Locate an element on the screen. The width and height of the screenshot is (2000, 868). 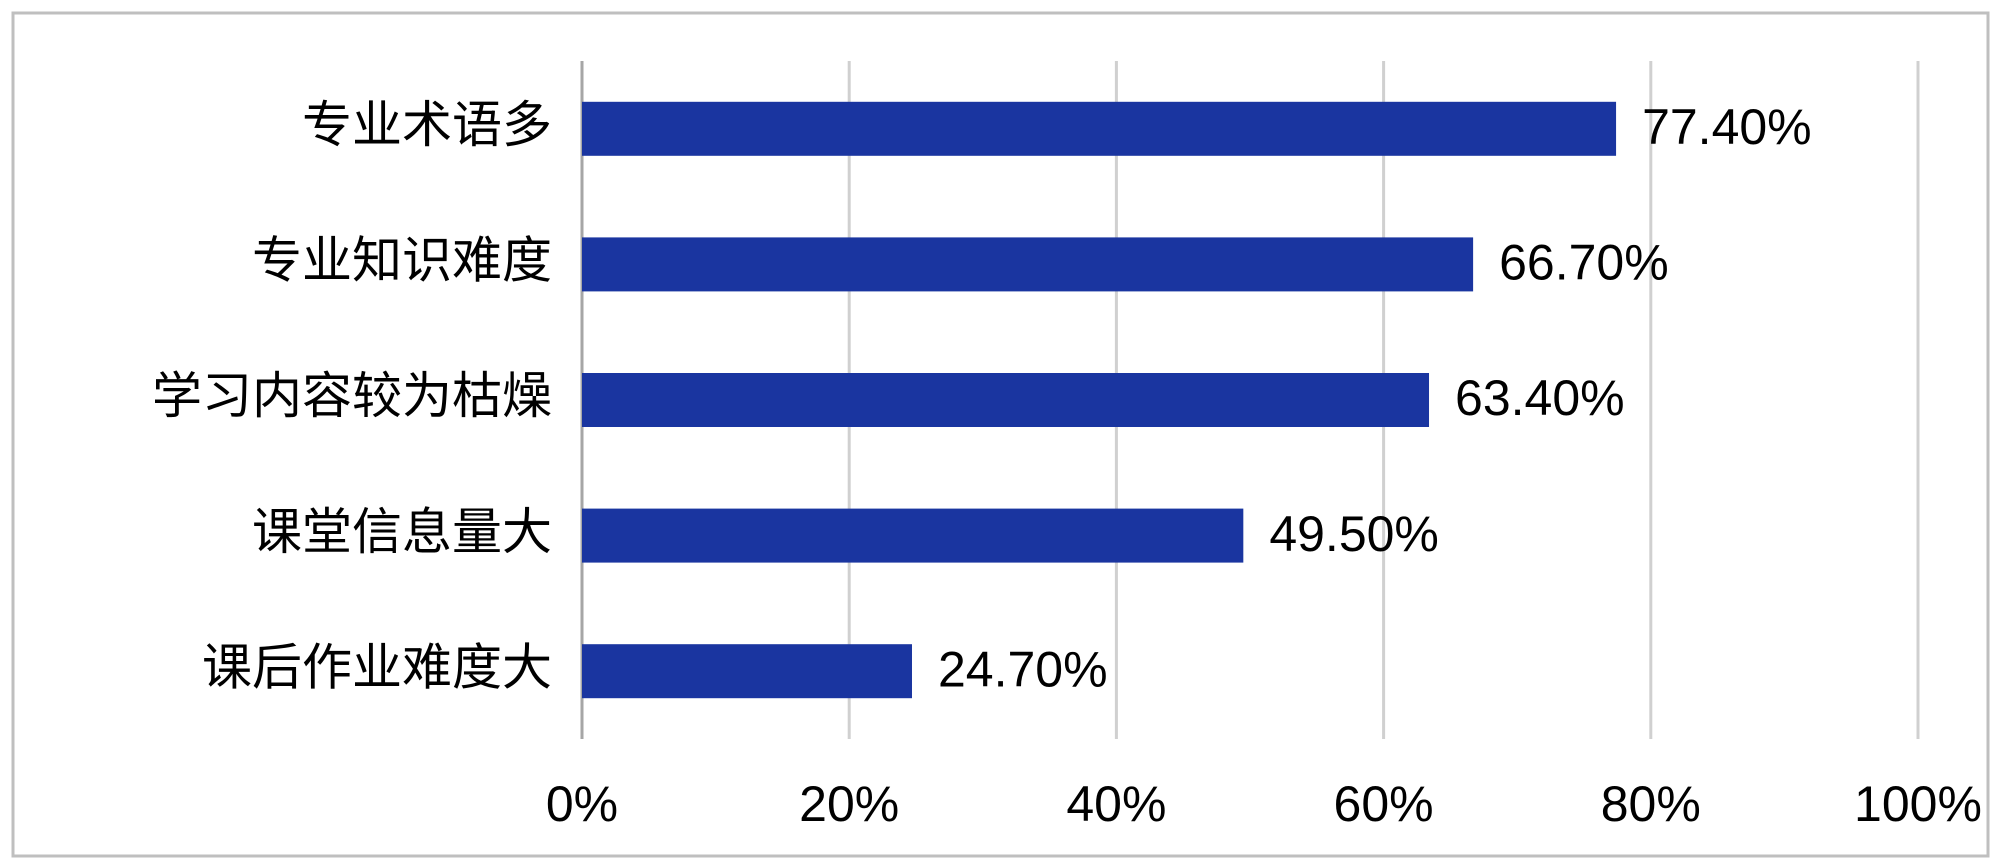
y-tick-label: 专业知识难度 is located at coordinates (402, 261).